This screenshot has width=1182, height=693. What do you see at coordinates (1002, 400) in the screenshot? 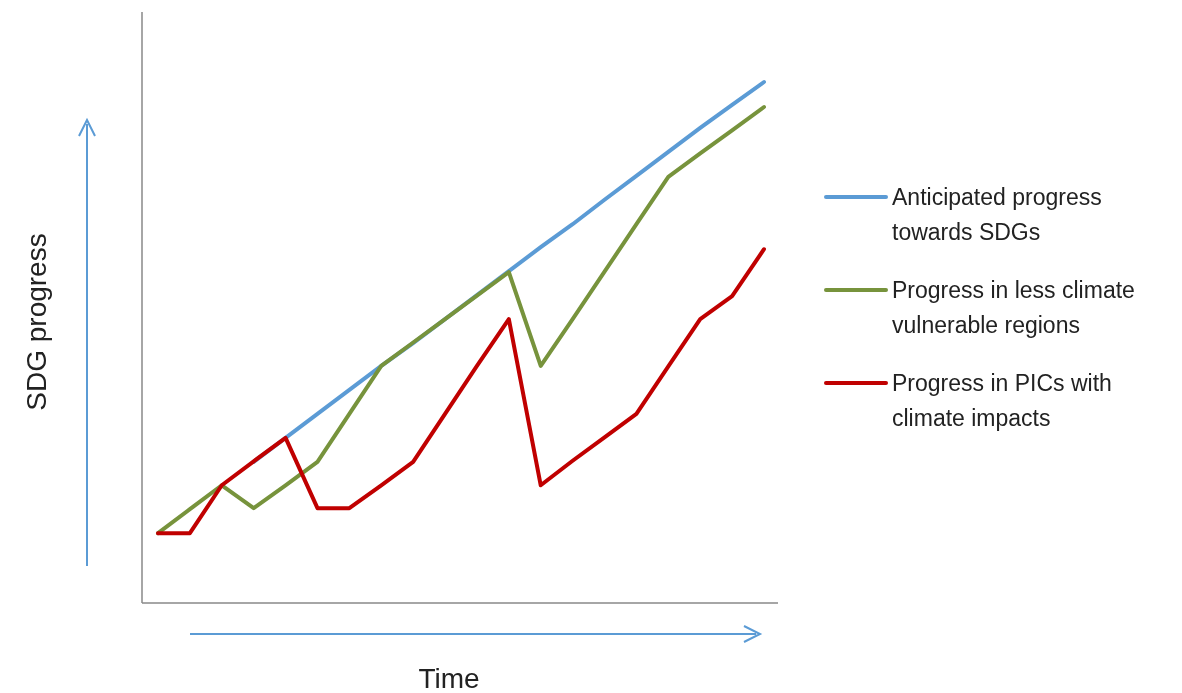
I see `legend-label: Progress in PICs with climate impacts` at bounding box center [1002, 400].